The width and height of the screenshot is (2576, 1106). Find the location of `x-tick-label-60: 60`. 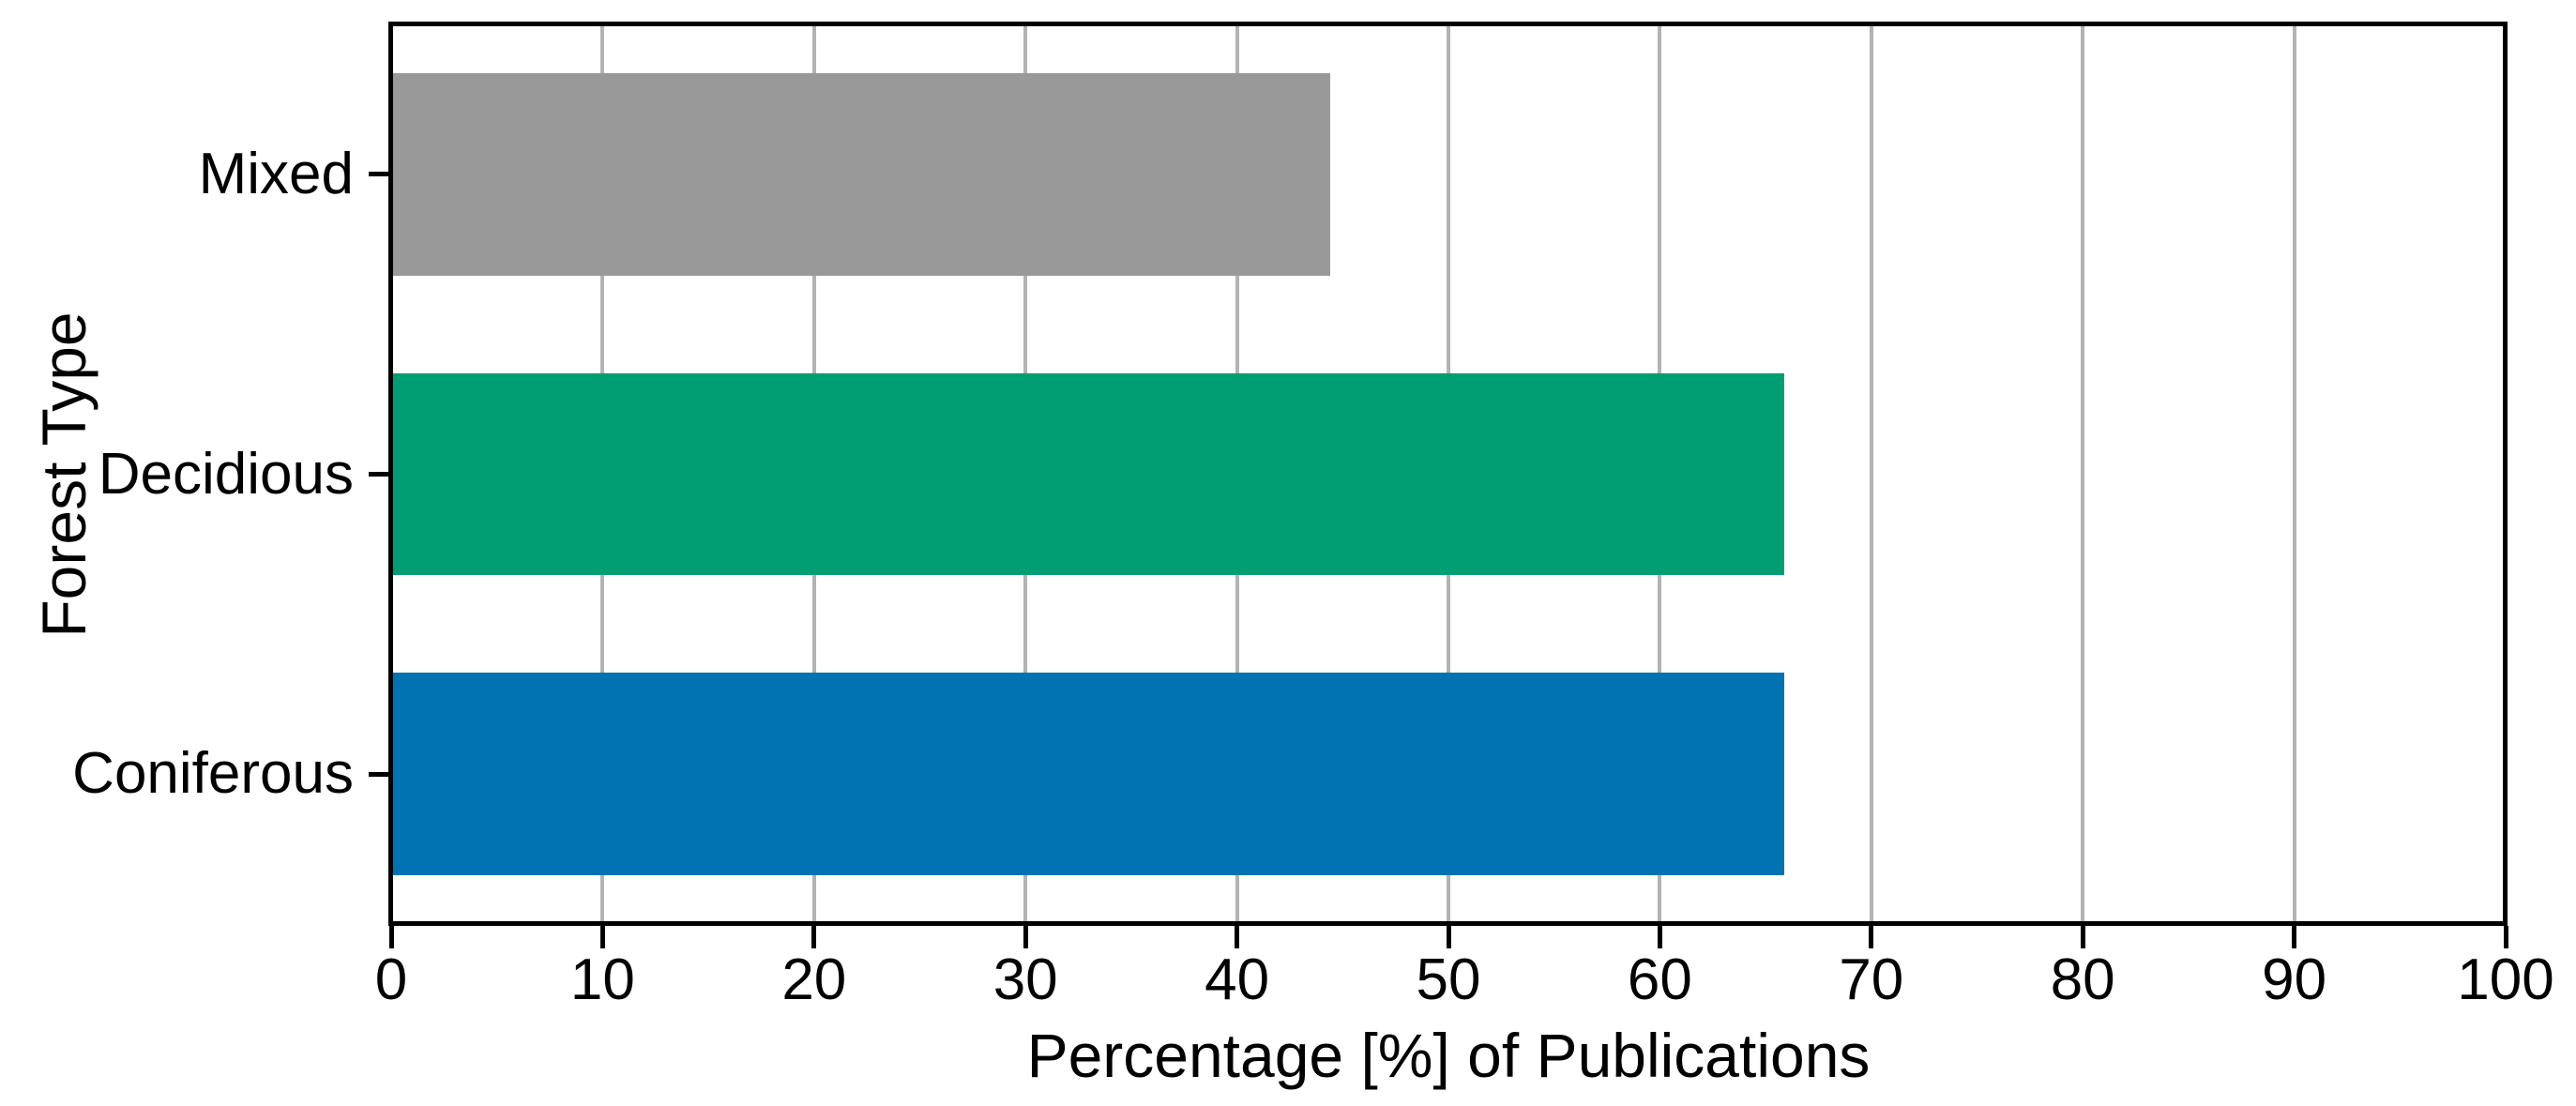

x-tick-label-60: 60 is located at coordinates (1659, 979).